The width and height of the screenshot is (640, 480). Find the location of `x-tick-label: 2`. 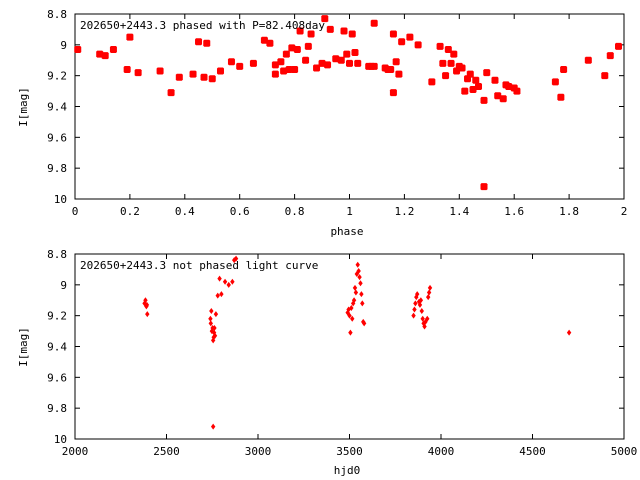

x-tick-label: 2 is located at coordinates (624, 211).